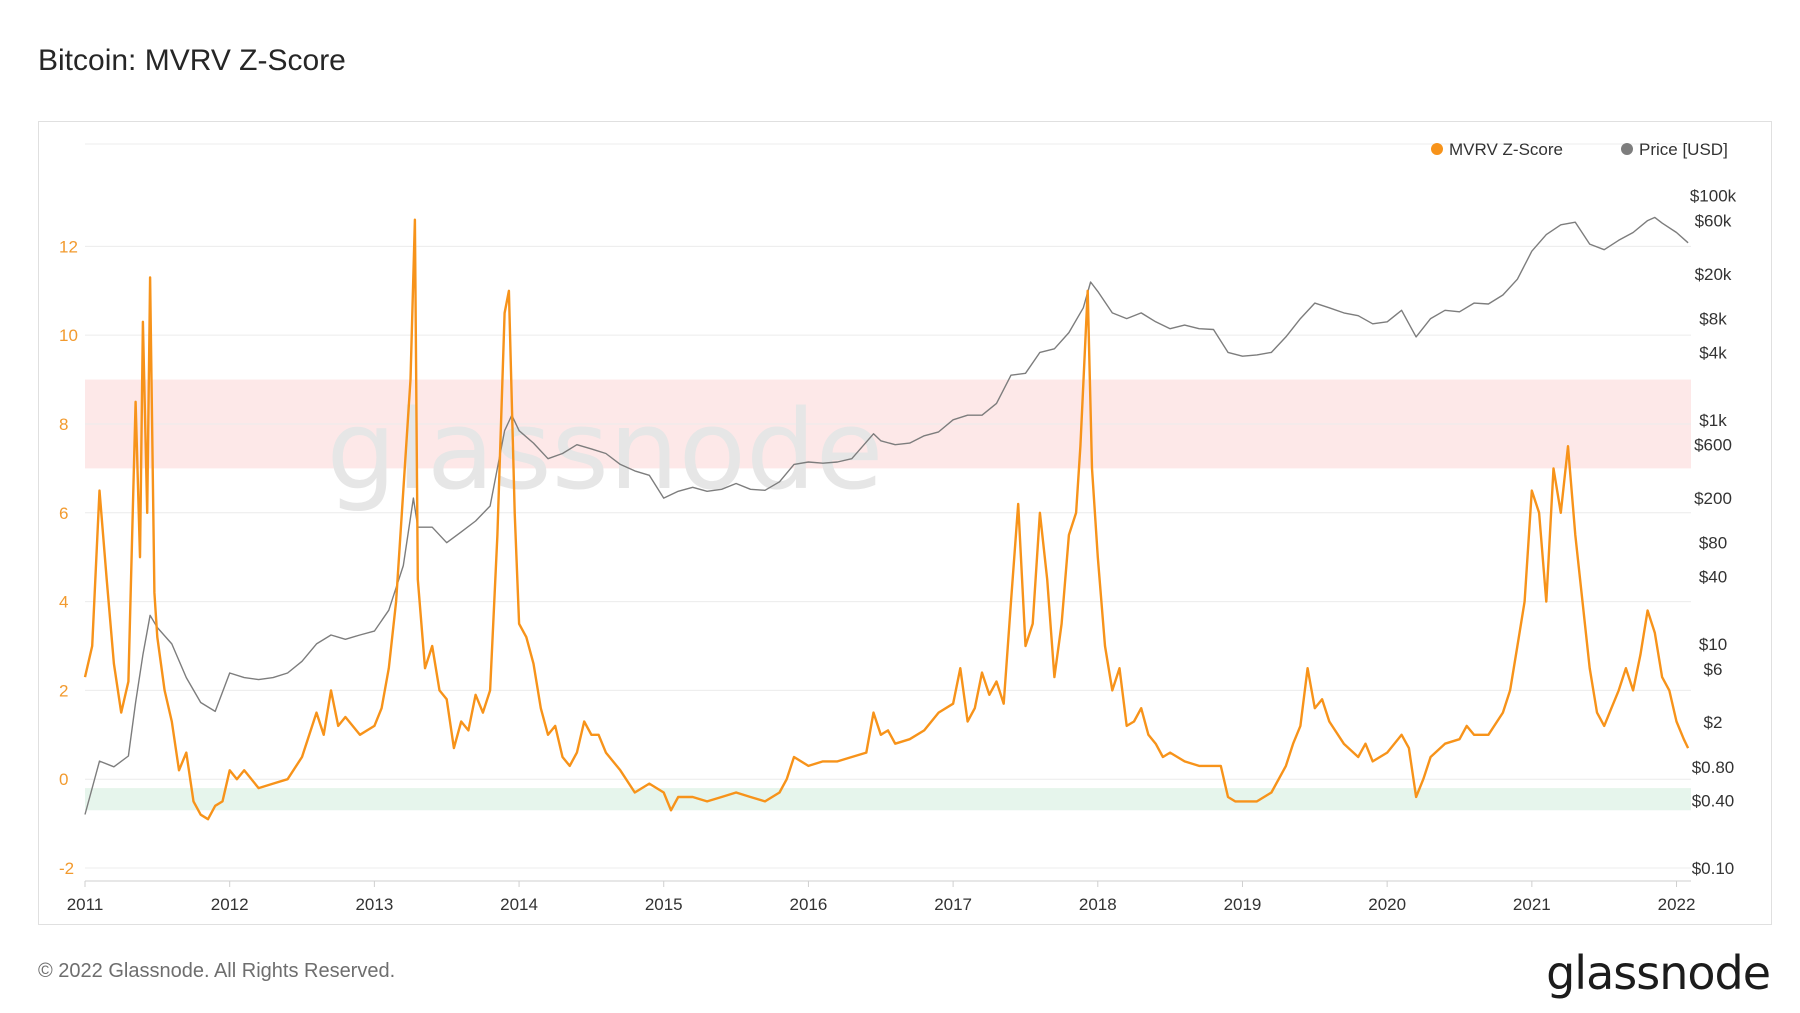 The image size is (1800, 1013). I want to click on left-tick-label: 8, so click(63, 424).